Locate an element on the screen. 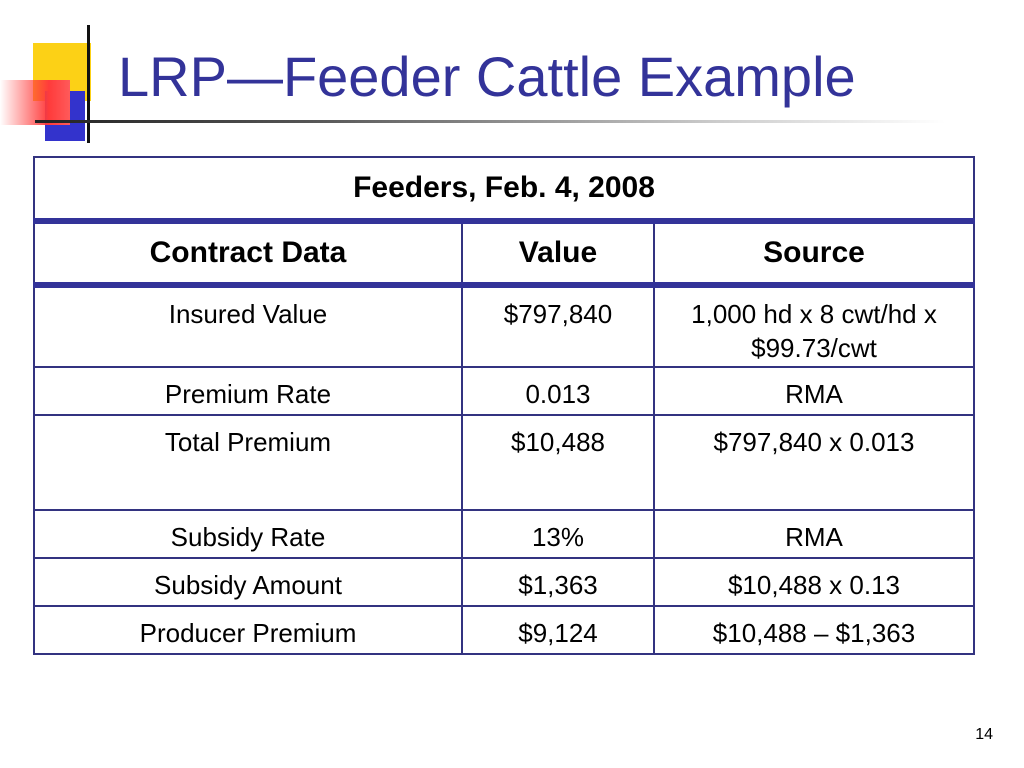 This screenshot has height=768, width=1024. table-row: Premium Rate 0.013 RMA is located at coordinates (504, 390).